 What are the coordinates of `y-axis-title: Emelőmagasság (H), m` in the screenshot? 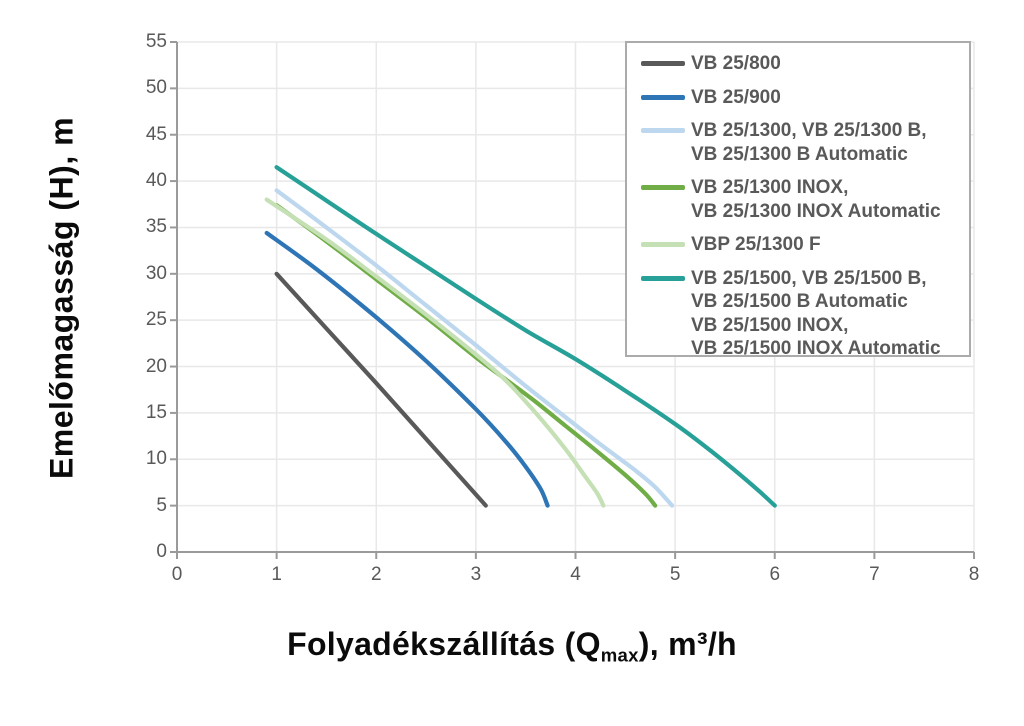 It's located at (61, 298).